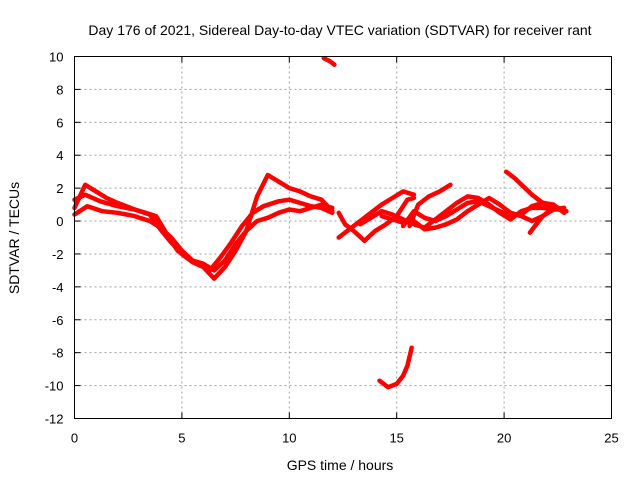 The image size is (640, 480). I want to click on y-tick-label: -2, so click(58, 254).